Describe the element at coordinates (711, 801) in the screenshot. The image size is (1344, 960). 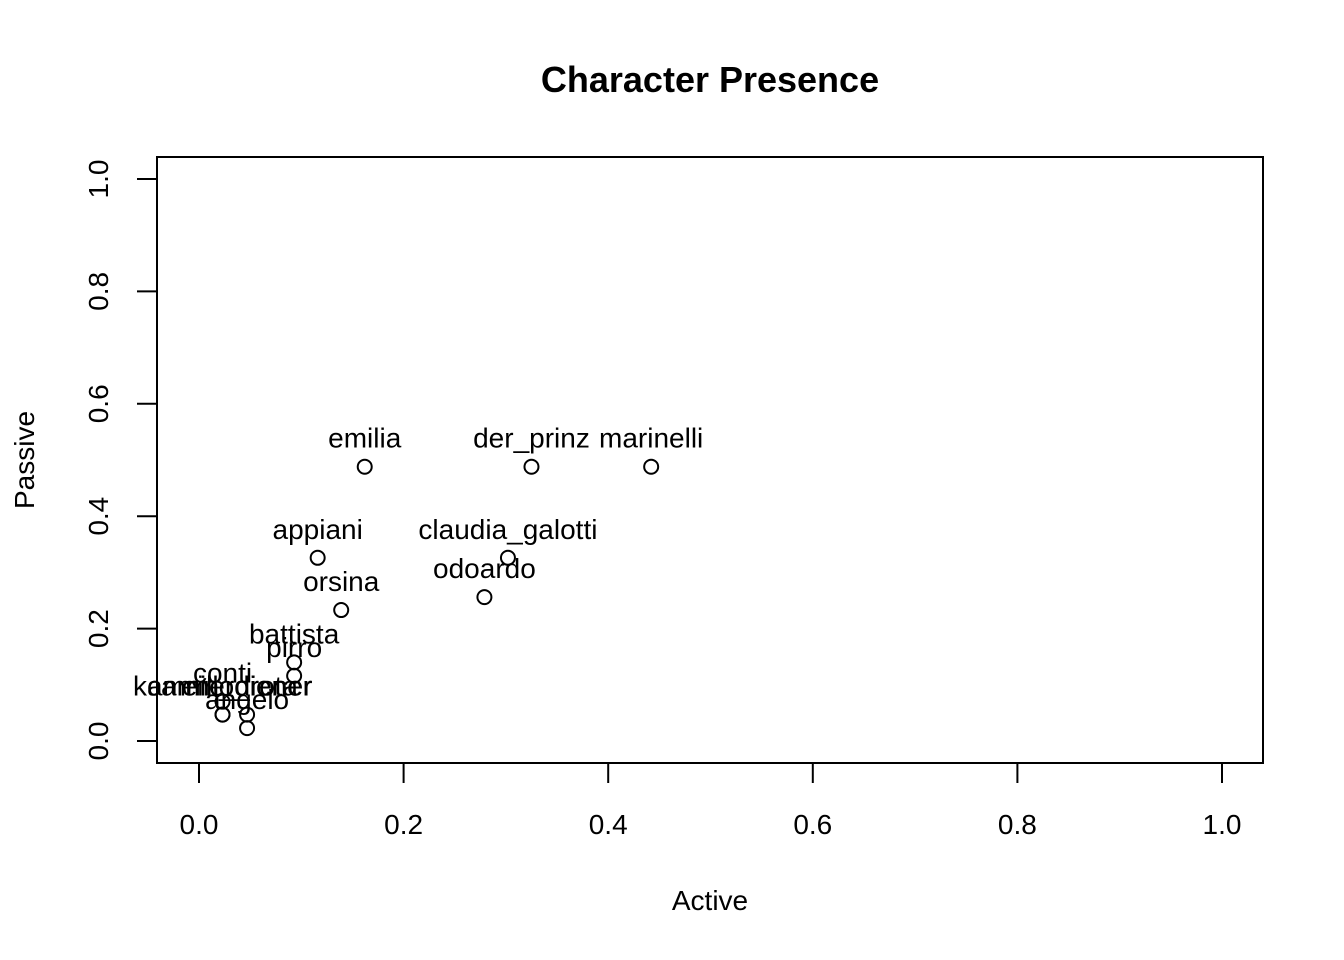
I see `x-axis: 0.0 0.2 0.4 0.6 0.8 1.0` at that location.